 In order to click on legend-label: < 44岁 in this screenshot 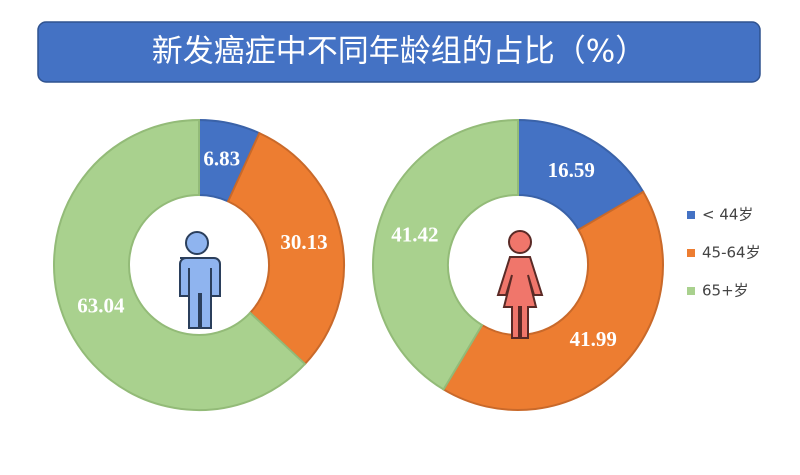, I will do `click(727, 215)`.